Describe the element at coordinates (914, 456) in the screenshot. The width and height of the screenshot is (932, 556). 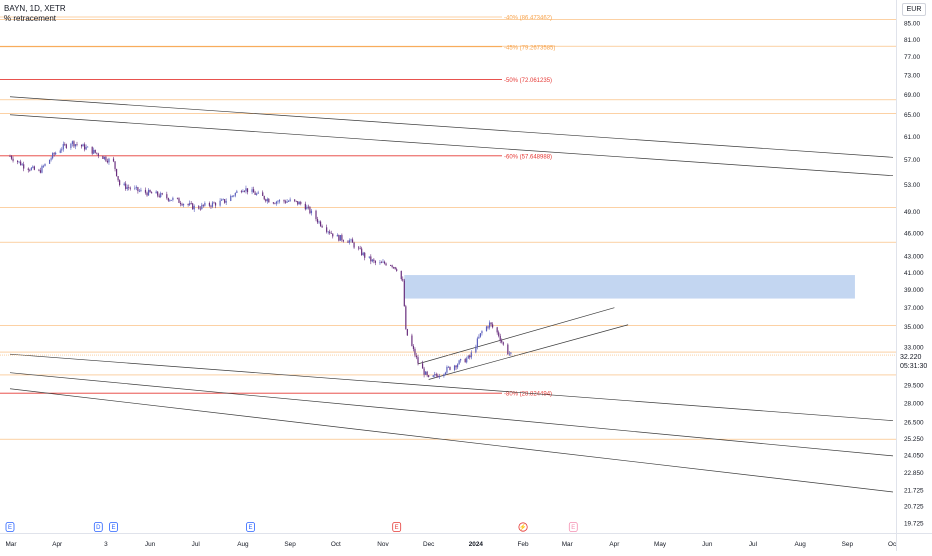
I see `price-tick-label: 24.050` at that location.